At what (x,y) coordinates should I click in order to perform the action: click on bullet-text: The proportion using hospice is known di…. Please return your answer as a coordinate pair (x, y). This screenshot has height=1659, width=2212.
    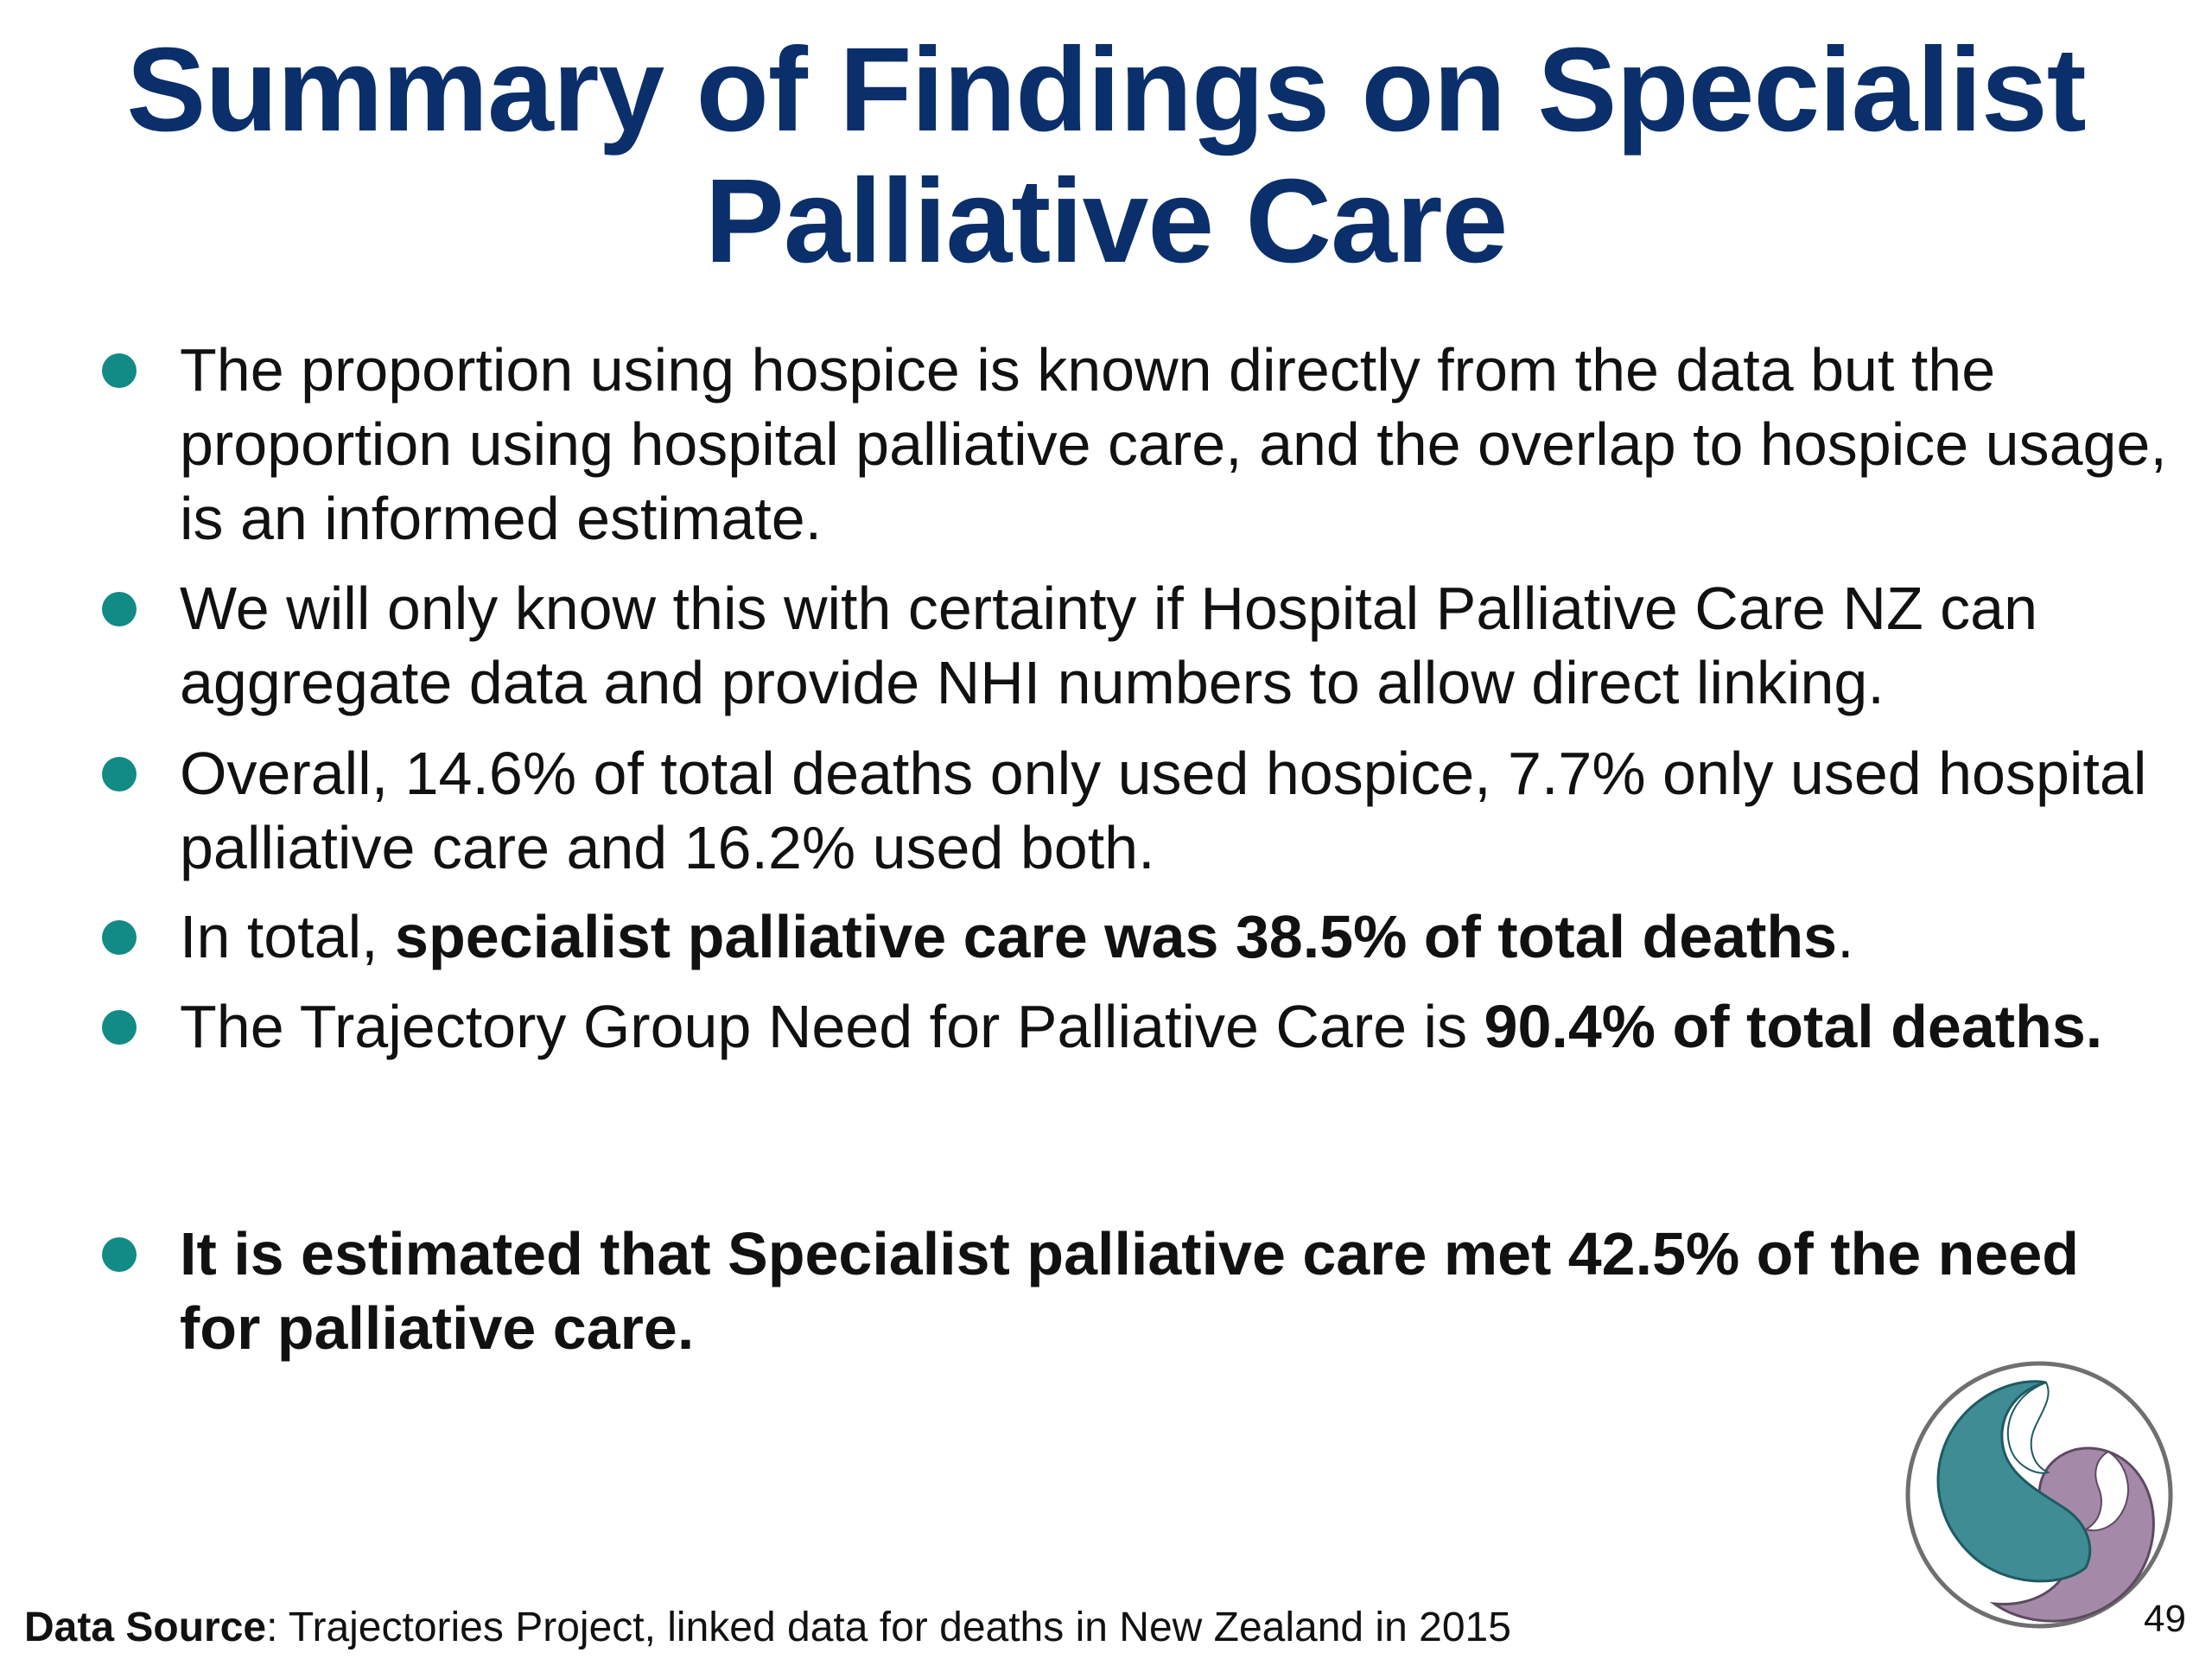
    Looking at the image, I should click on (1173, 444).